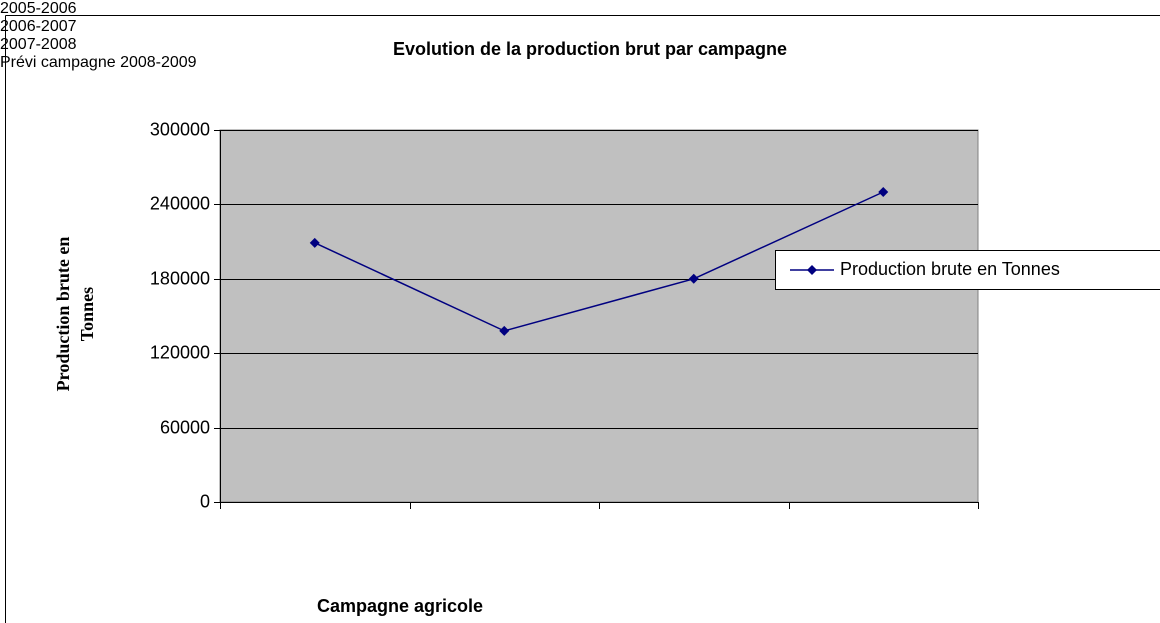  What do you see at coordinates (180, 278) in the screenshot?
I see `y-tick-label: 180000` at bounding box center [180, 278].